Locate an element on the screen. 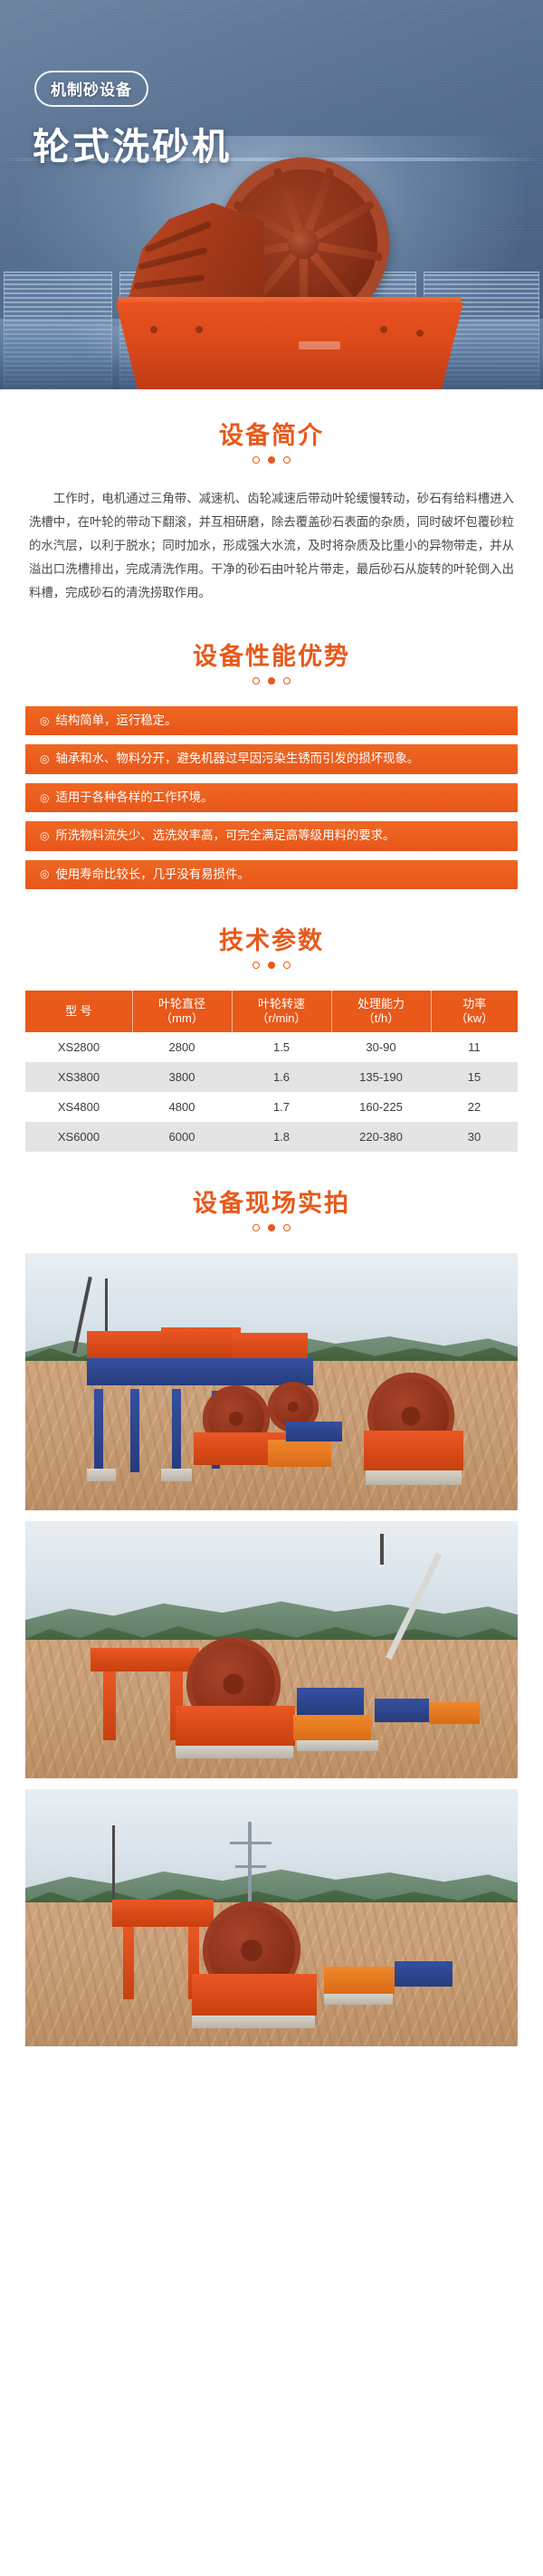  advantage-item: ◎ 适用于各种各样的工作环境。 is located at coordinates (271, 797).